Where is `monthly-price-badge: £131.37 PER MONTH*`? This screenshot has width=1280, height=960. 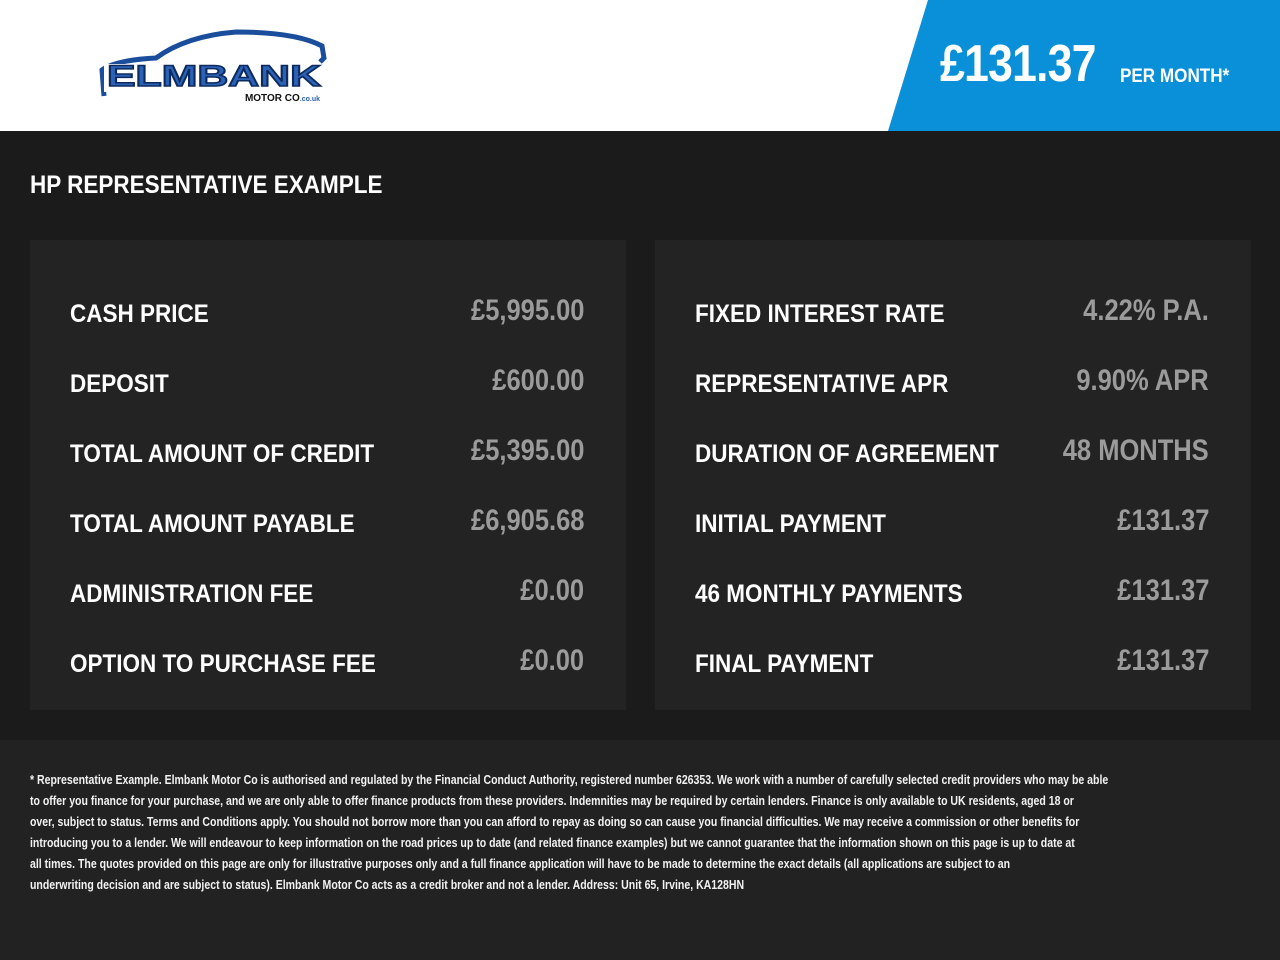 monthly-price-badge: £131.37 PER MONTH* is located at coordinates (1084, 65).